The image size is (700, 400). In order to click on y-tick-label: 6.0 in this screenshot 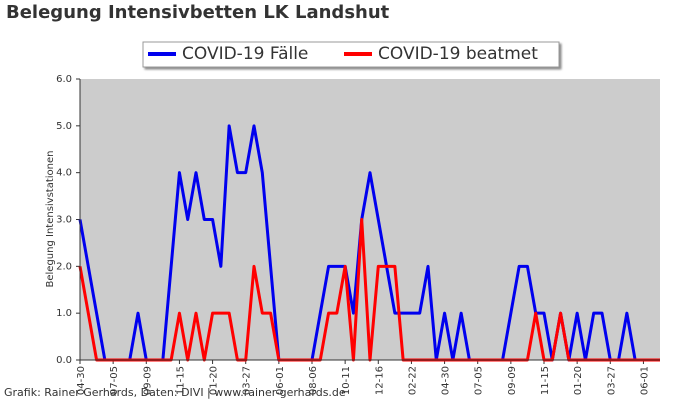, I will do `click(64, 79)`.